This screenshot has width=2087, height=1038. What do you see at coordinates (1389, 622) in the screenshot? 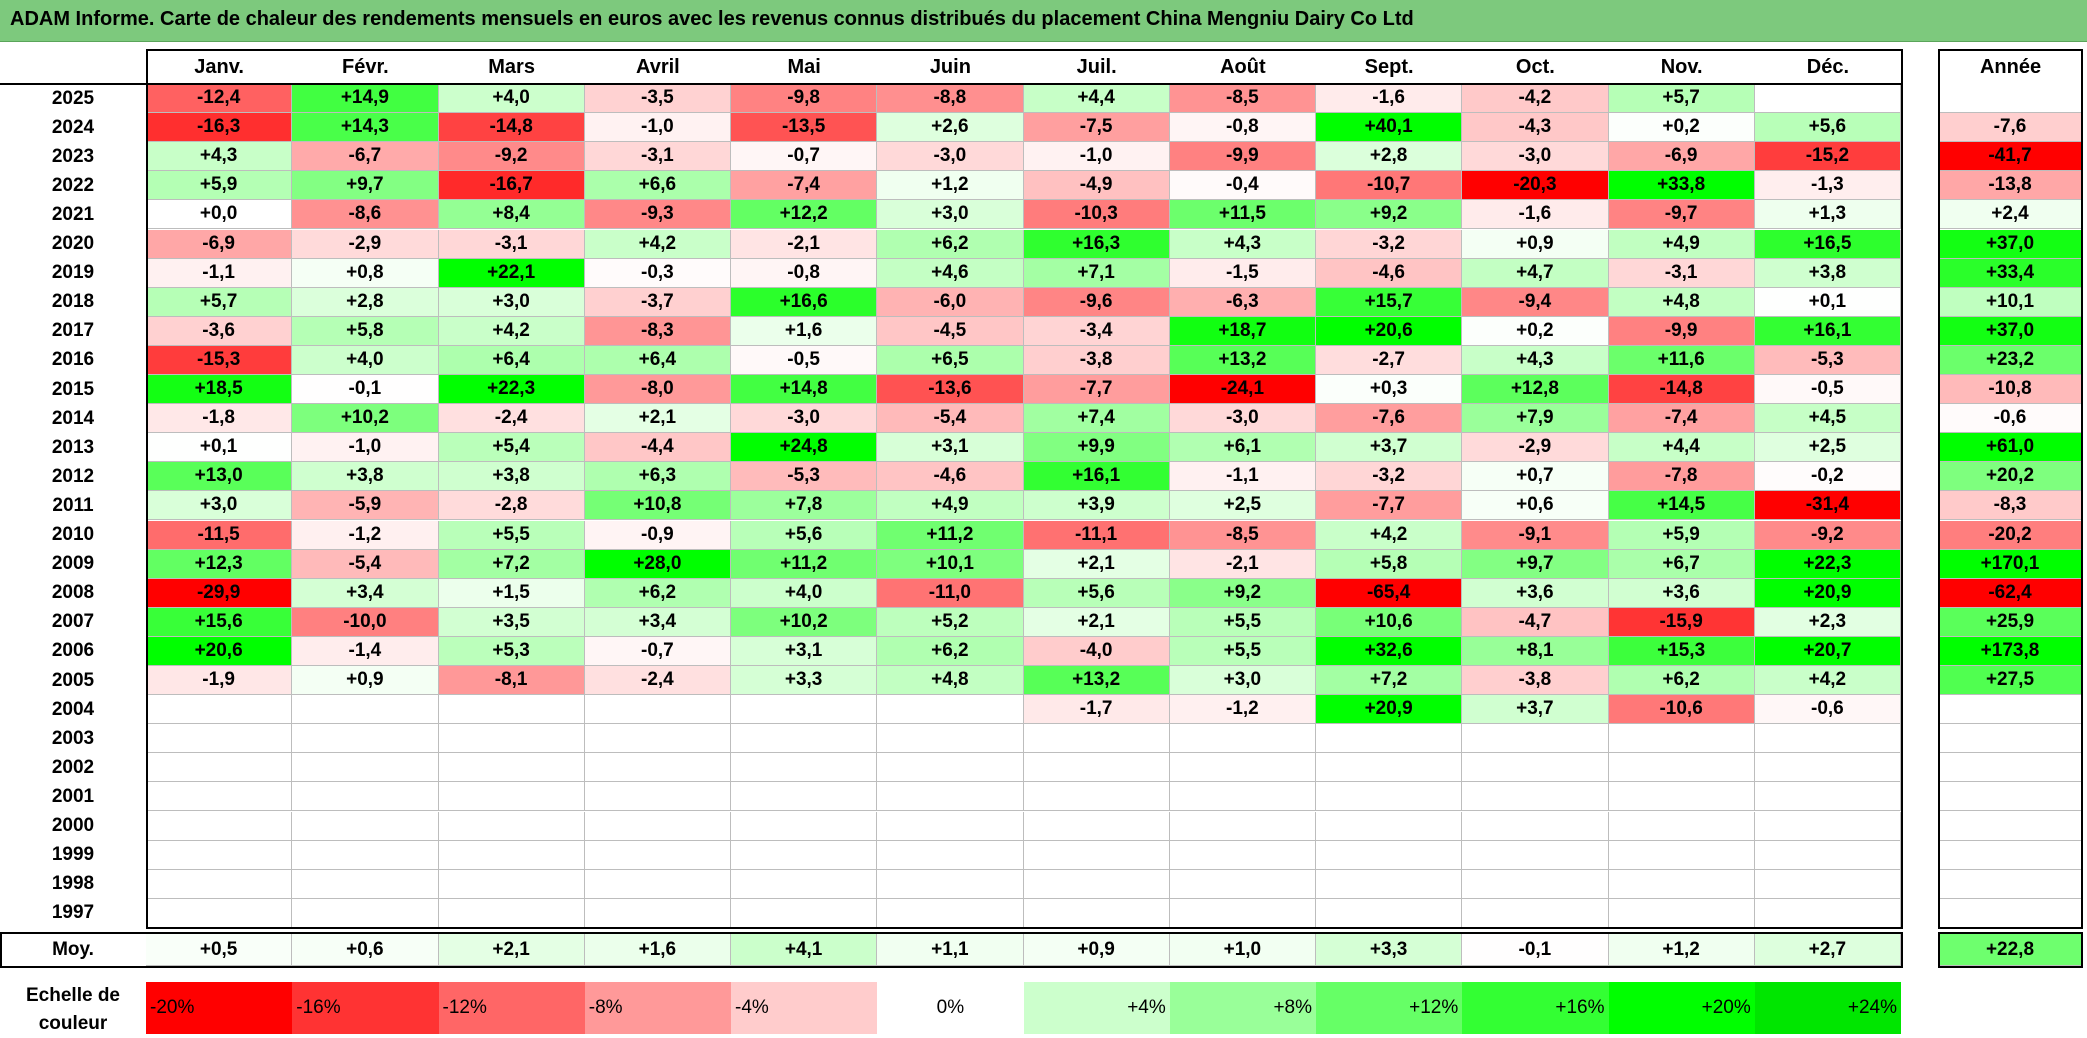
I see `heatmap-cell: +10,6` at bounding box center [1389, 622].